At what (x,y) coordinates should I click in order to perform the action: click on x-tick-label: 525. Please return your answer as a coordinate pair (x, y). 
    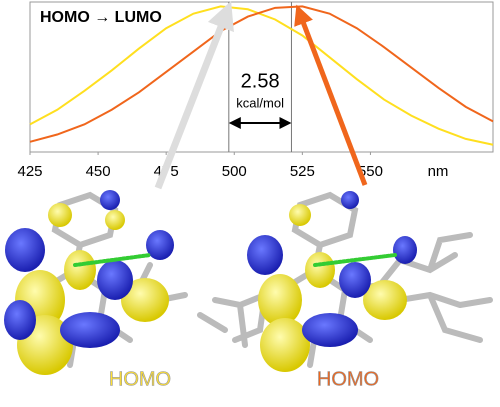
    Looking at the image, I should click on (302, 171).